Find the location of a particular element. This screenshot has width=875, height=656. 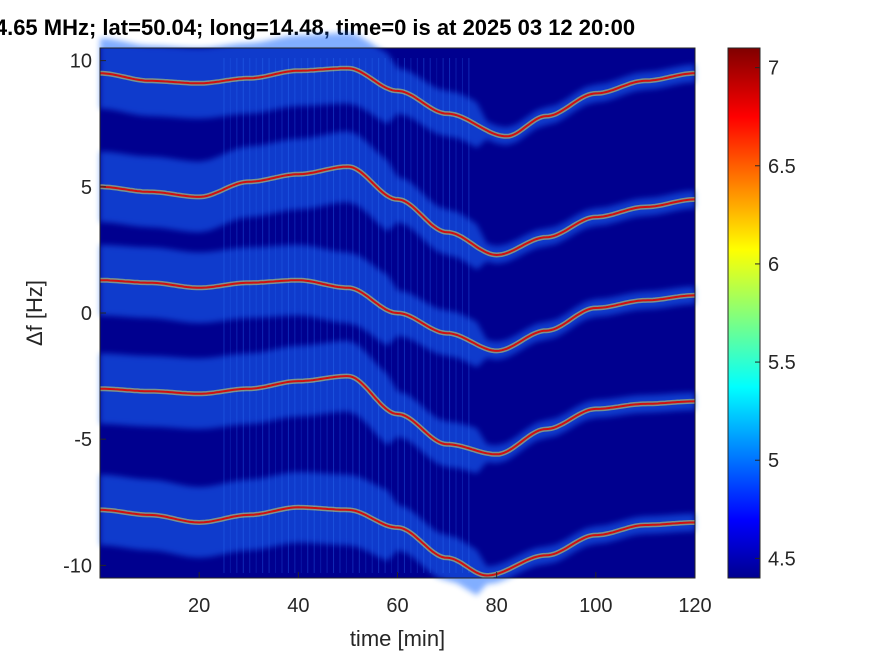

colorbar-gradient is located at coordinates (744, 313).